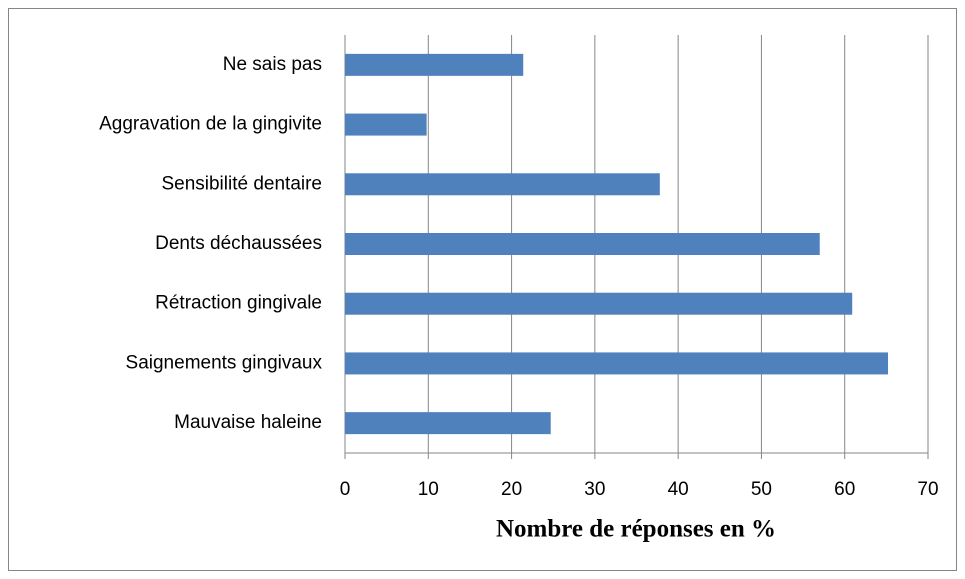 The image size is (965, 579). Describe the element at coordinates (238, 243) in the screenshot. I see `y-tick-label: Dents déchaussées` at that location.